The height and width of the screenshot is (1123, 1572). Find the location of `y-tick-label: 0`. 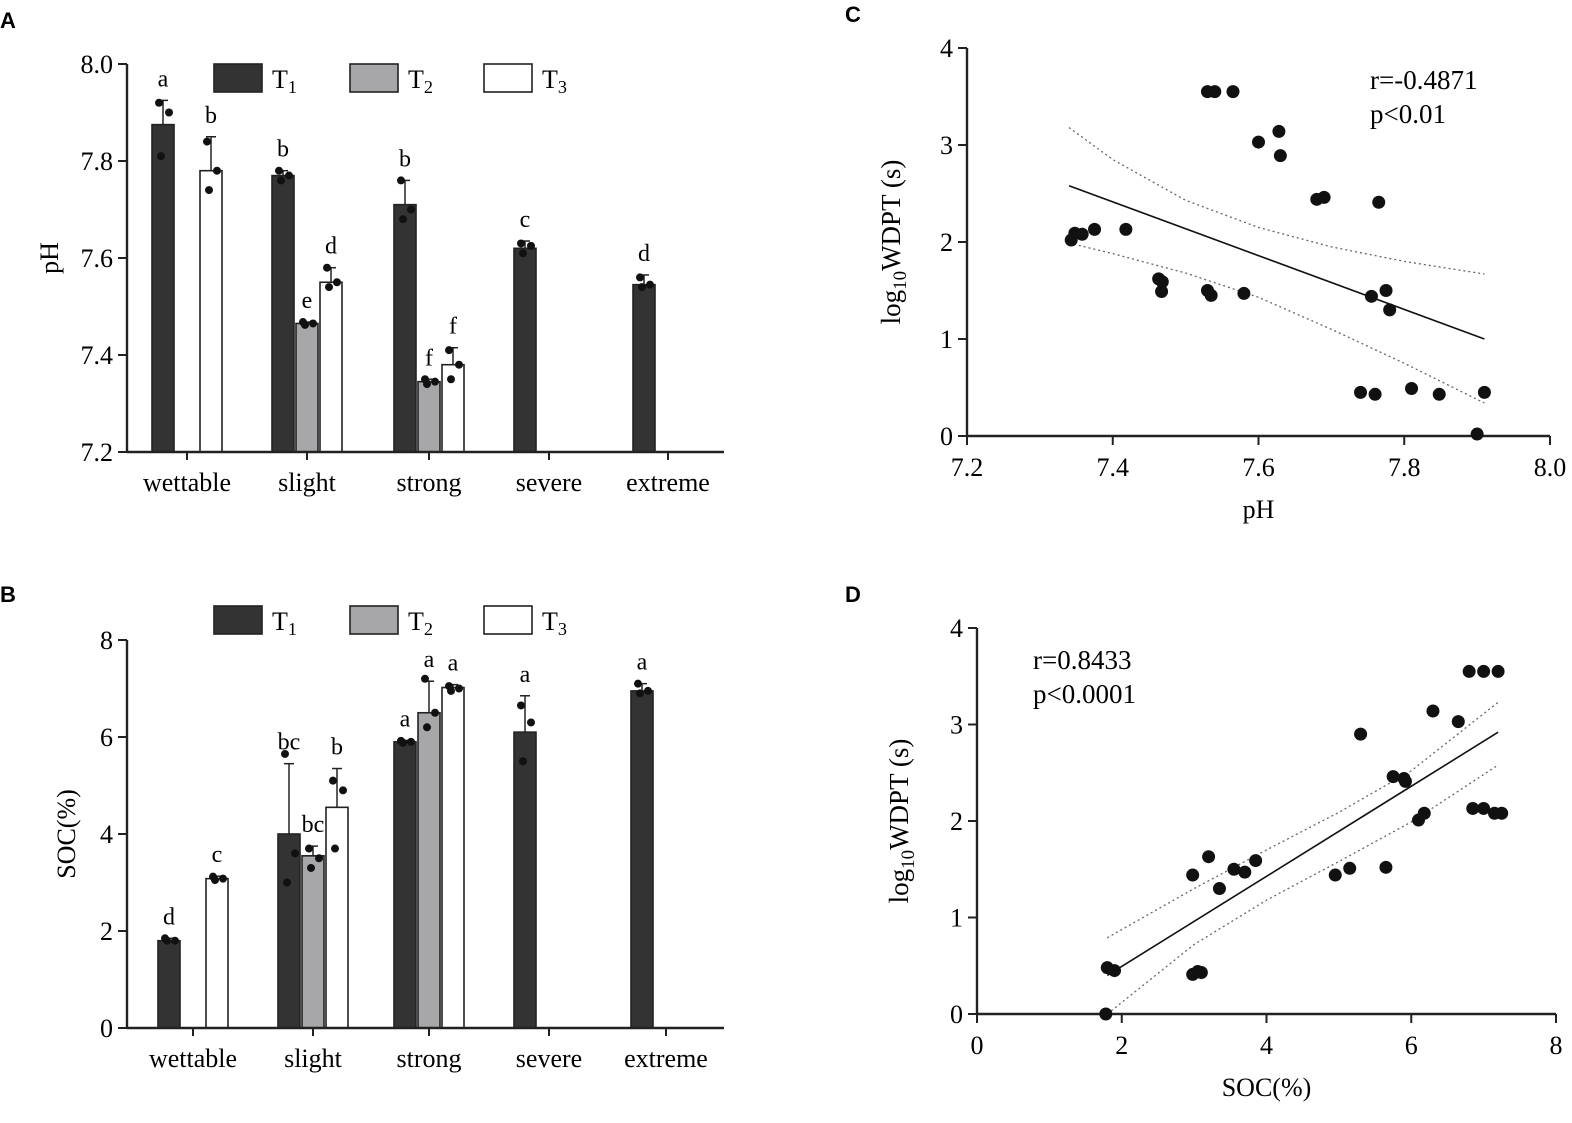

y-tick-label: 0 is located at coordinates (106, 1028).